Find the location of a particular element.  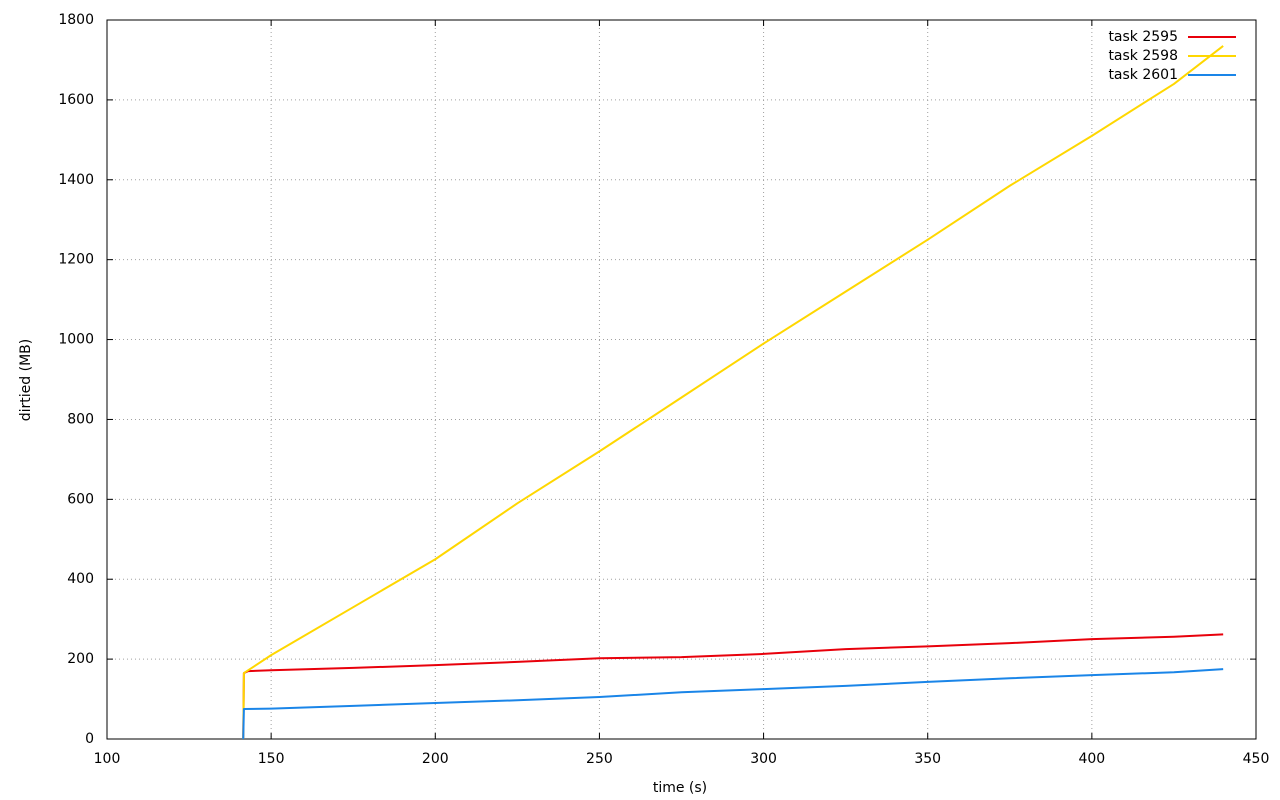

x-tick-label: 400 is located at coordinates (1091, 759).